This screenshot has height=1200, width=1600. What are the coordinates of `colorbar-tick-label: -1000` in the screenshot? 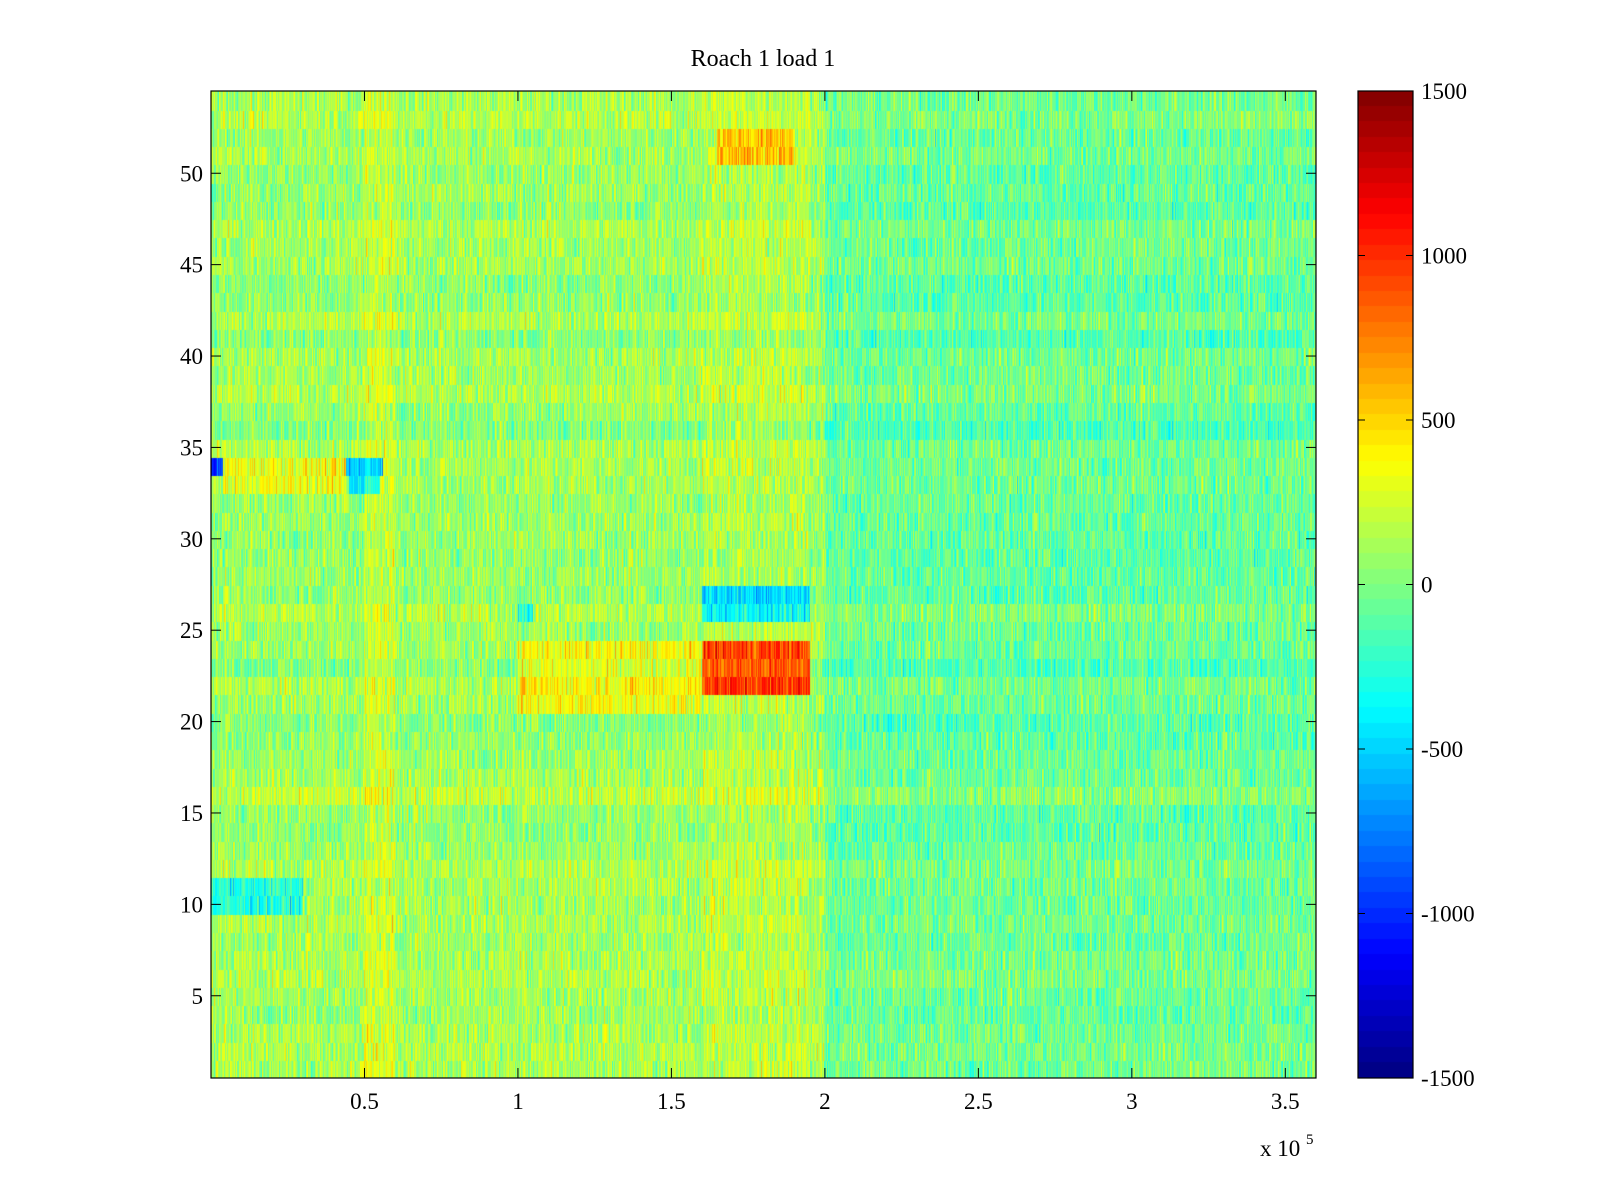 It's located at (1448, 914).